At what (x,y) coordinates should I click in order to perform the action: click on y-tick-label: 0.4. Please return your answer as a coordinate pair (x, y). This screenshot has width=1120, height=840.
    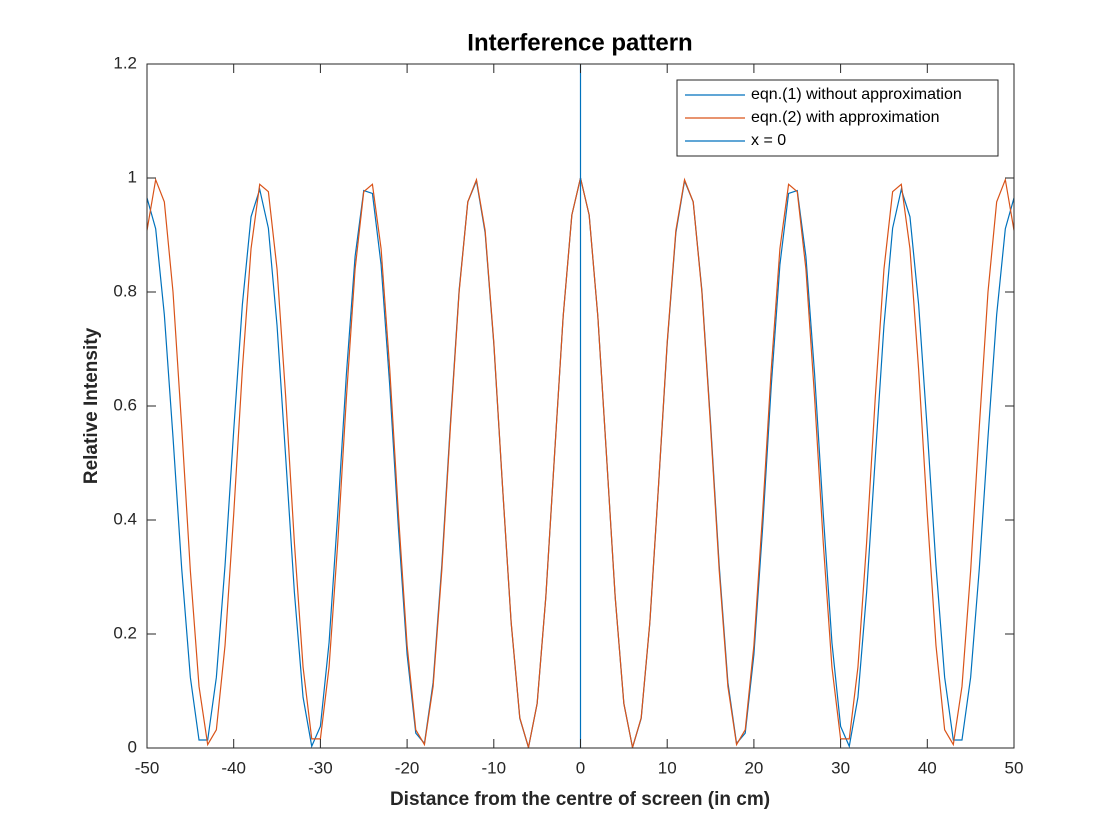
    Looking at the image, I should click on (125, 518).